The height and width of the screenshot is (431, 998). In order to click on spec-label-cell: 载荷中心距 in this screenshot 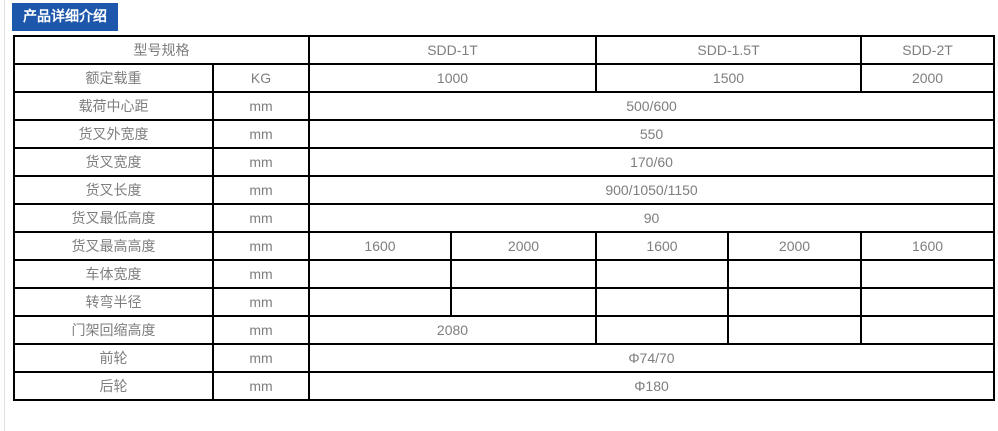, I will do `click(113, 106)`.